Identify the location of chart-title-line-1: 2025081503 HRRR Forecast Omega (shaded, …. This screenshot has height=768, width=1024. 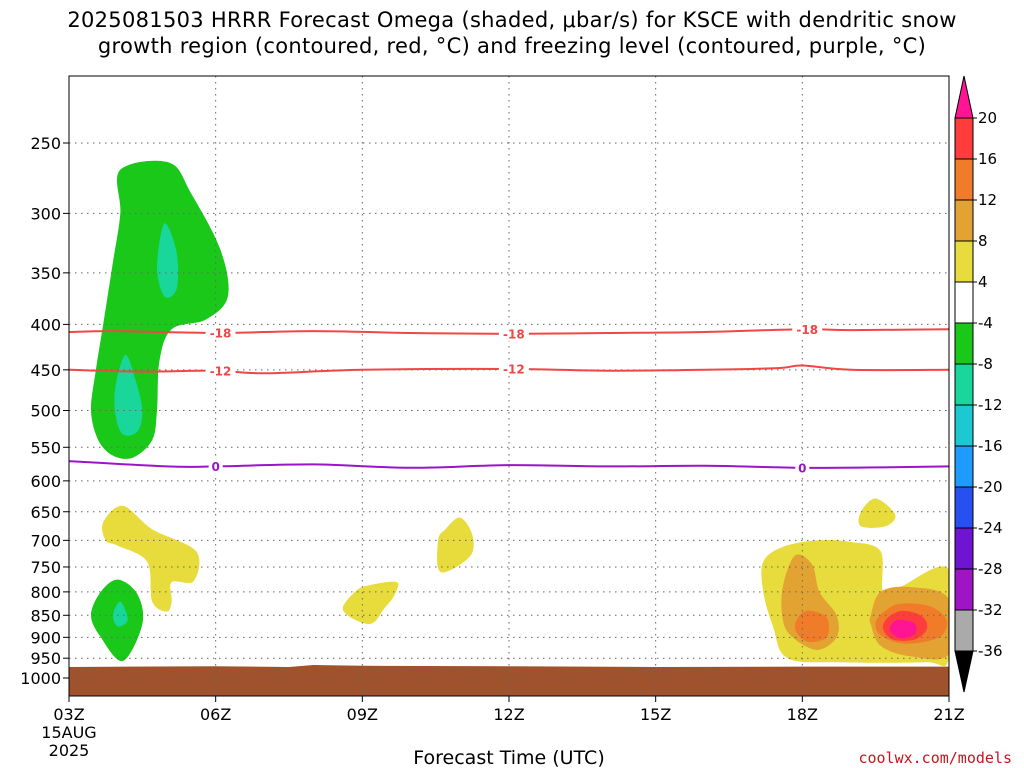
(512, 20).